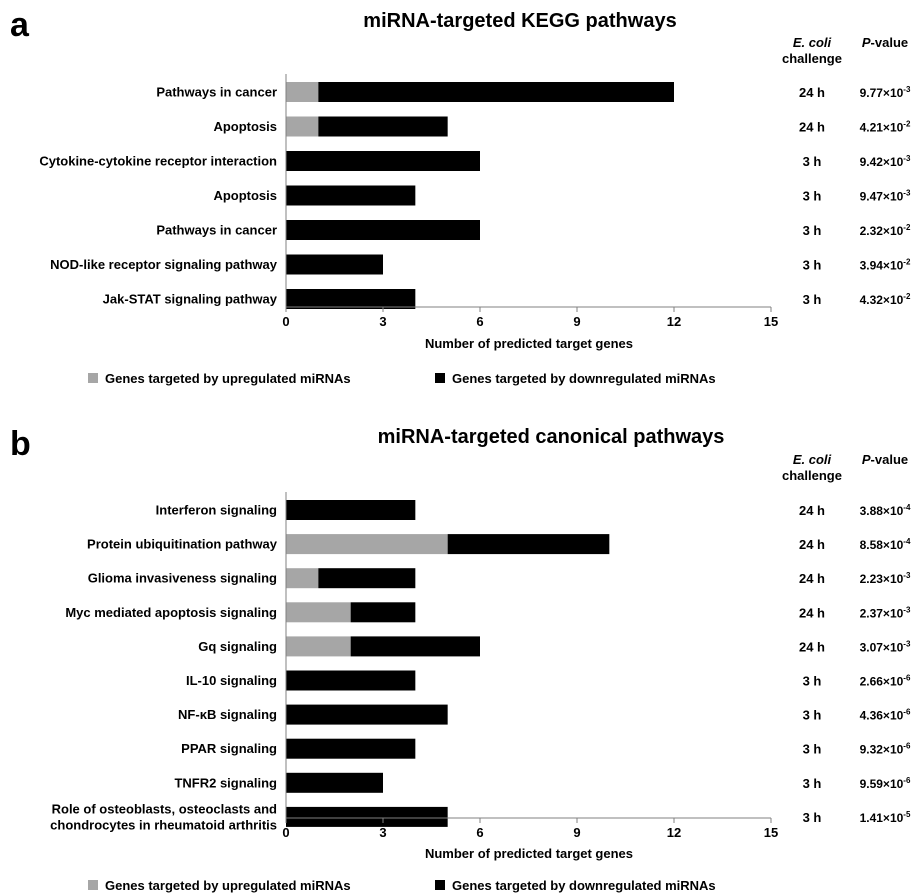 This screenshot has height=894, width=921. I want to click on pvalue-value: 9.42×10⁻³, so click(885, 161).